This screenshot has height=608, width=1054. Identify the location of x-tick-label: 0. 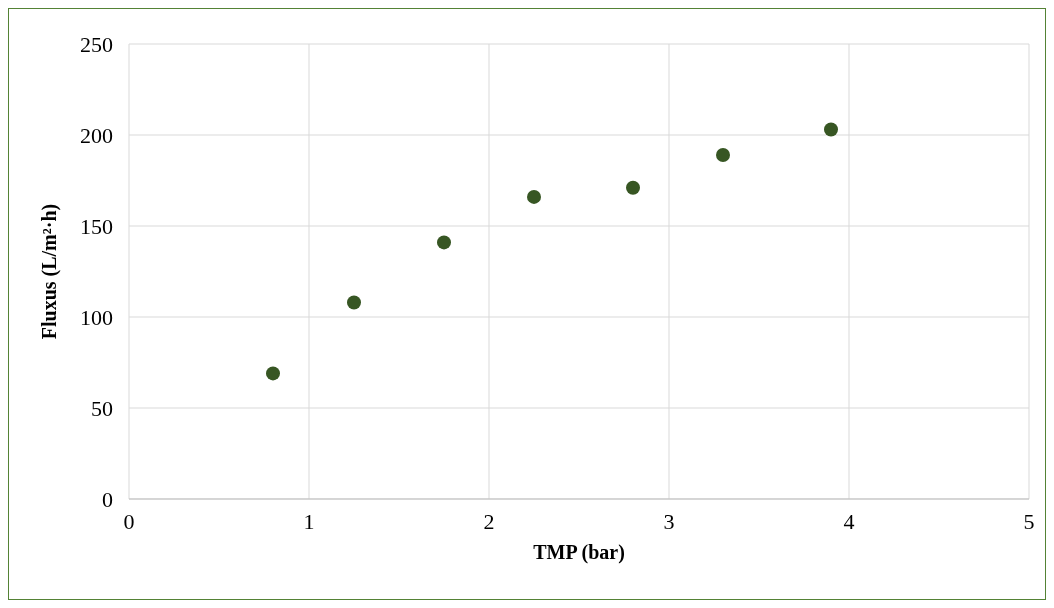
(129, 521).